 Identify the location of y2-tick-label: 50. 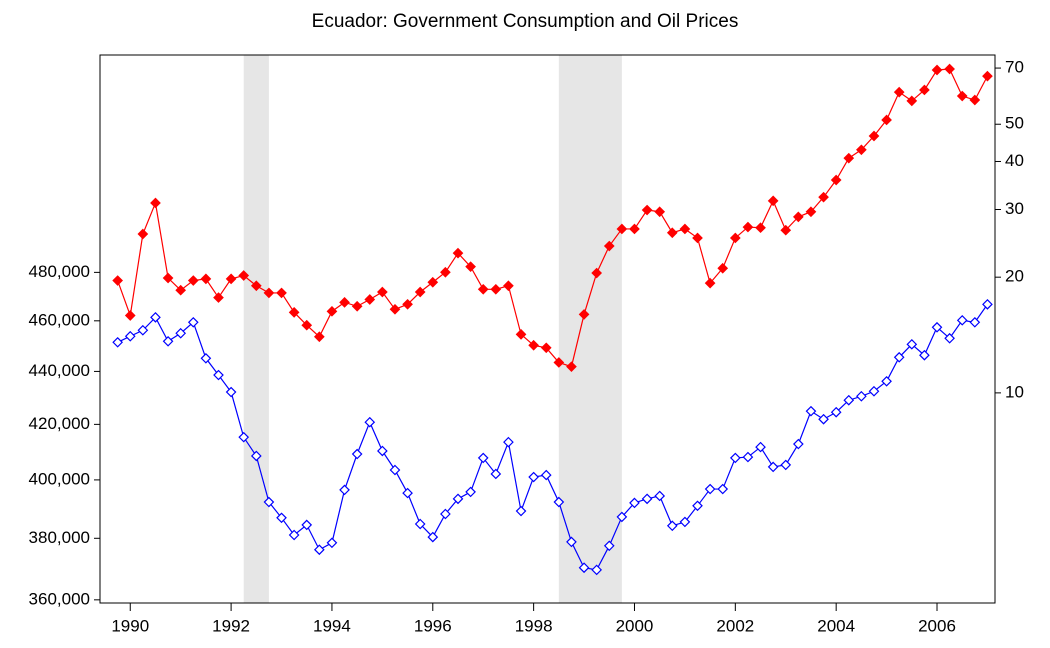
(1014, 123).